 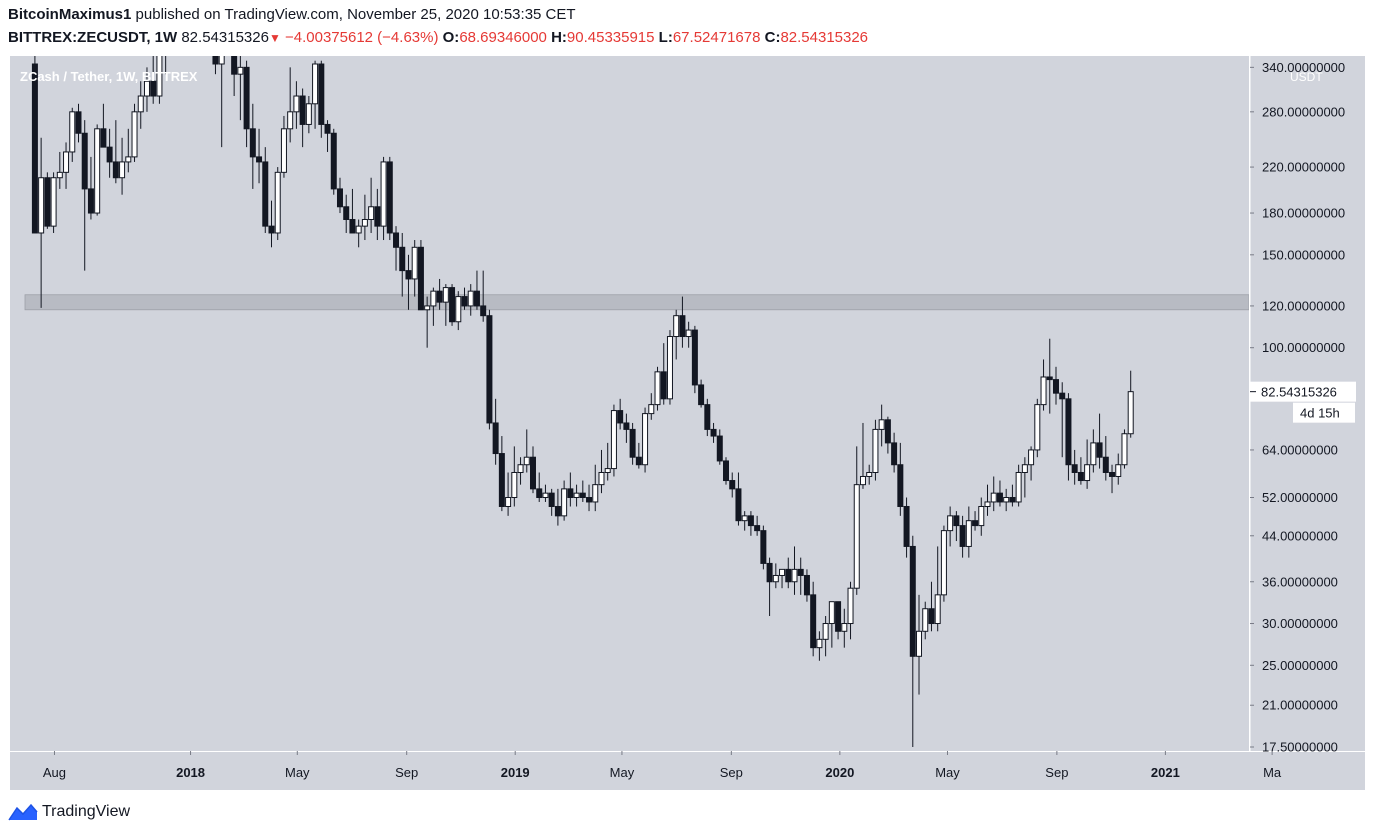 What do you see at coordinates (1300, 705) in the screenshot?
I see `y-tick-label: 21.00000000` at bounding box center [1300, 705].